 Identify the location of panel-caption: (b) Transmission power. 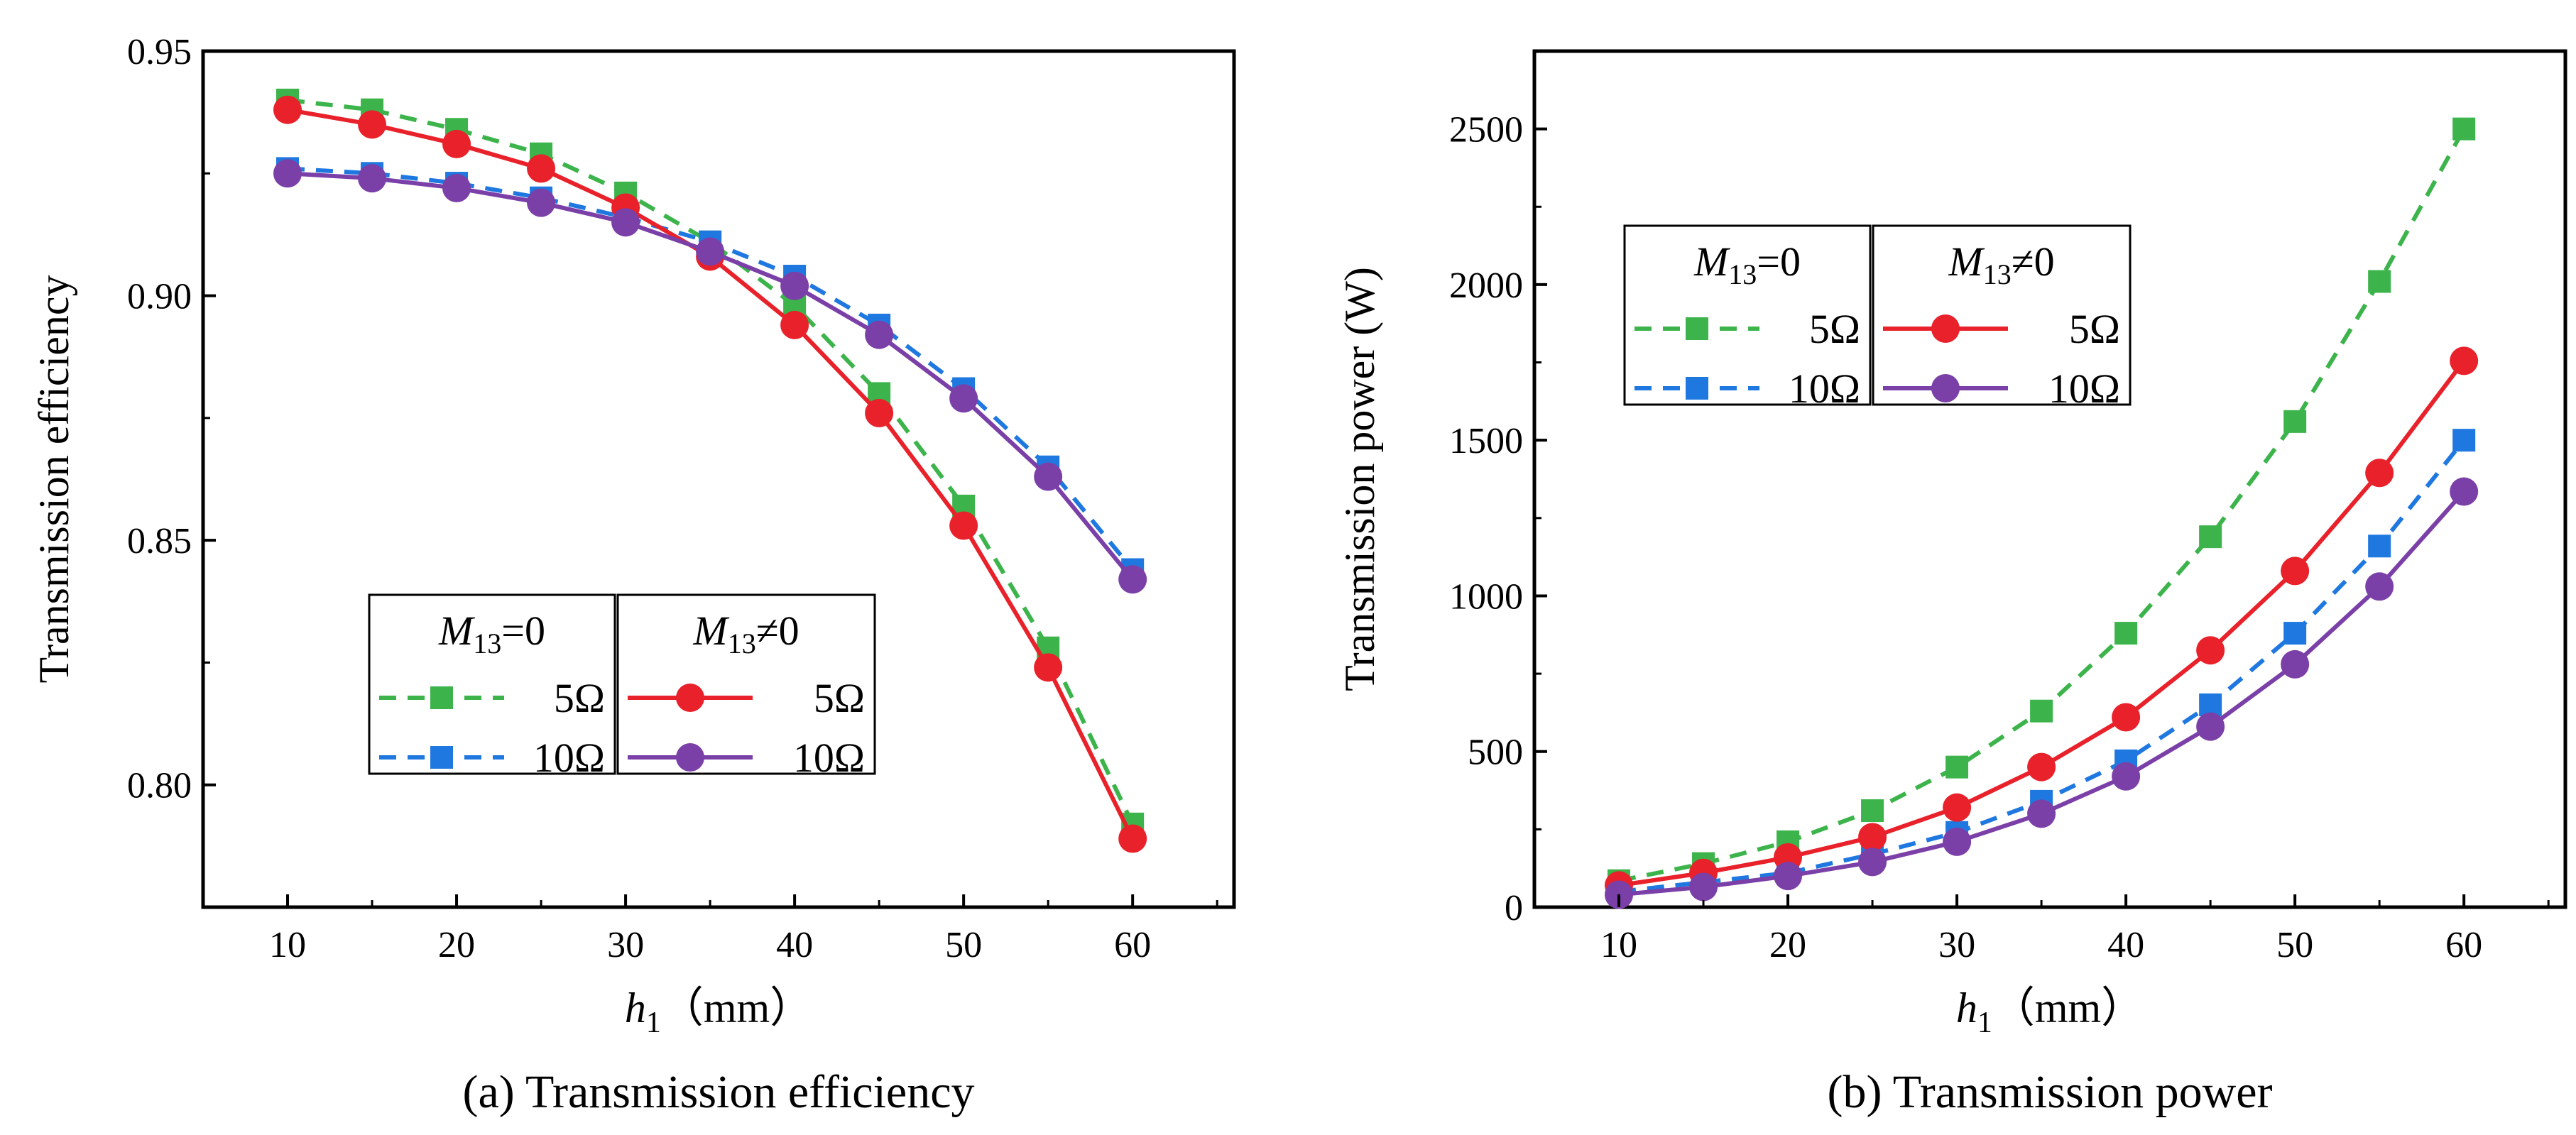
(2049, 1092).